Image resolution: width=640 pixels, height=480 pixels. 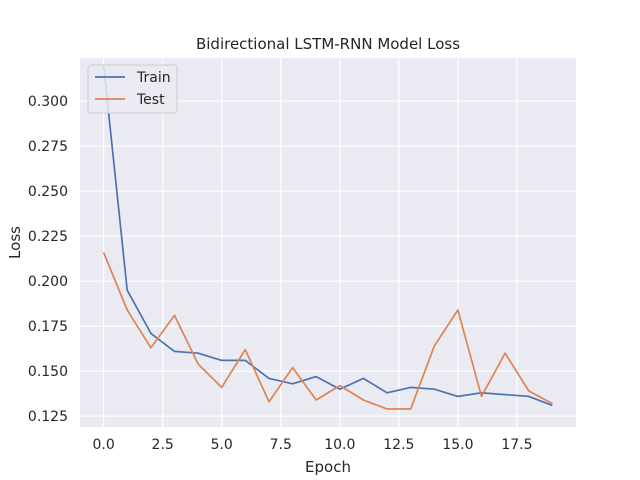 I want to click on legend-label-train: Train, so click(x=153, y=78).